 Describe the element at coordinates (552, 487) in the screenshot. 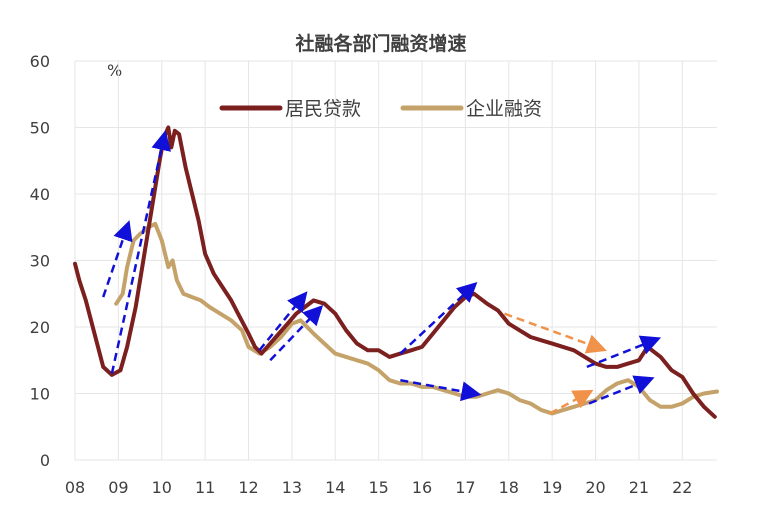

I see `x-tick-label: 19` at that location.